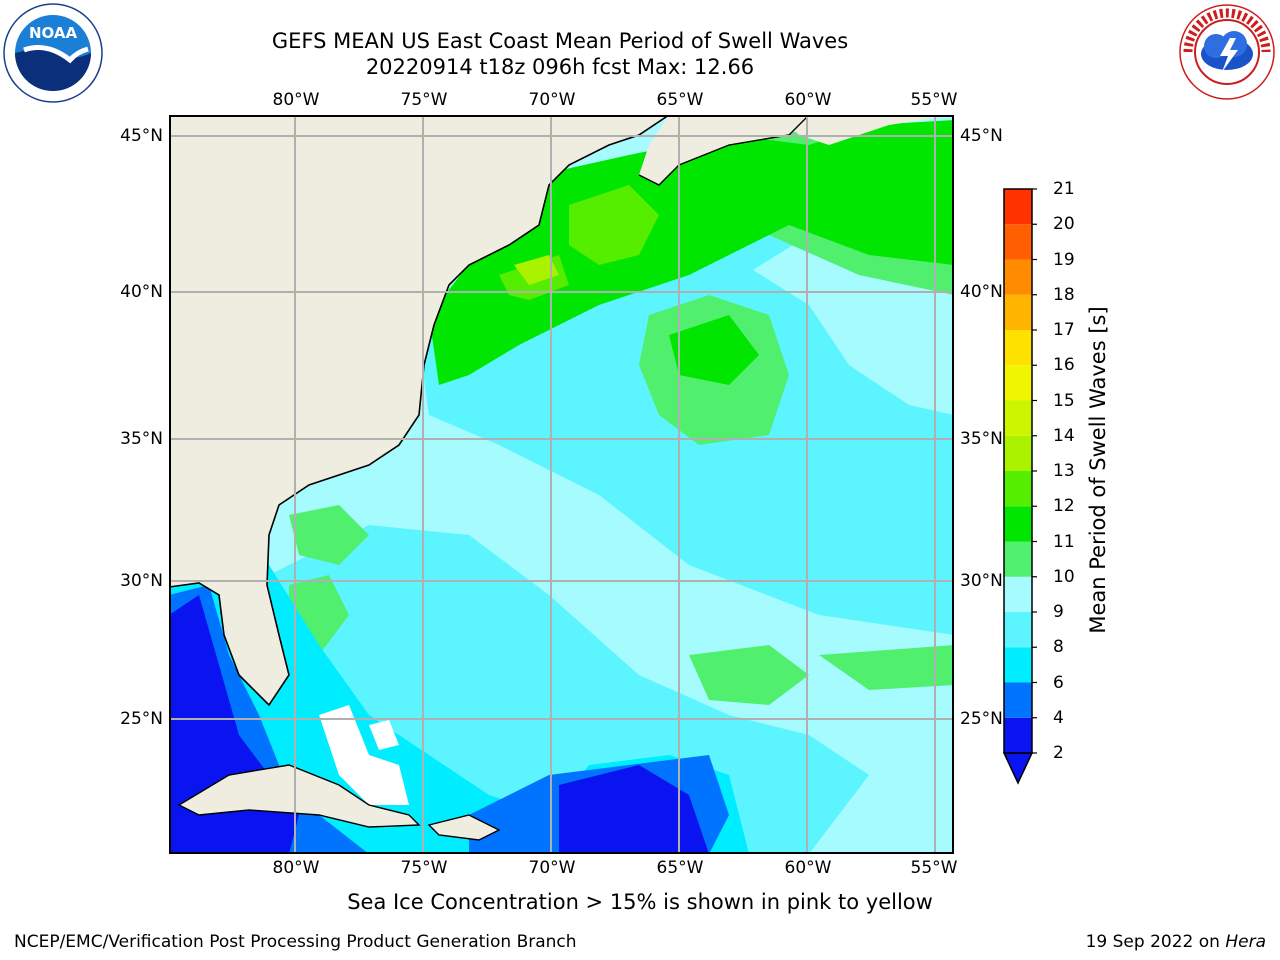 The height and width of the screenshot is (960, 1280). What do you see at coordinates (424, 100) in the screenshot?
I see `lon-tick-top: 75°W` at bounding box center [424, 100].